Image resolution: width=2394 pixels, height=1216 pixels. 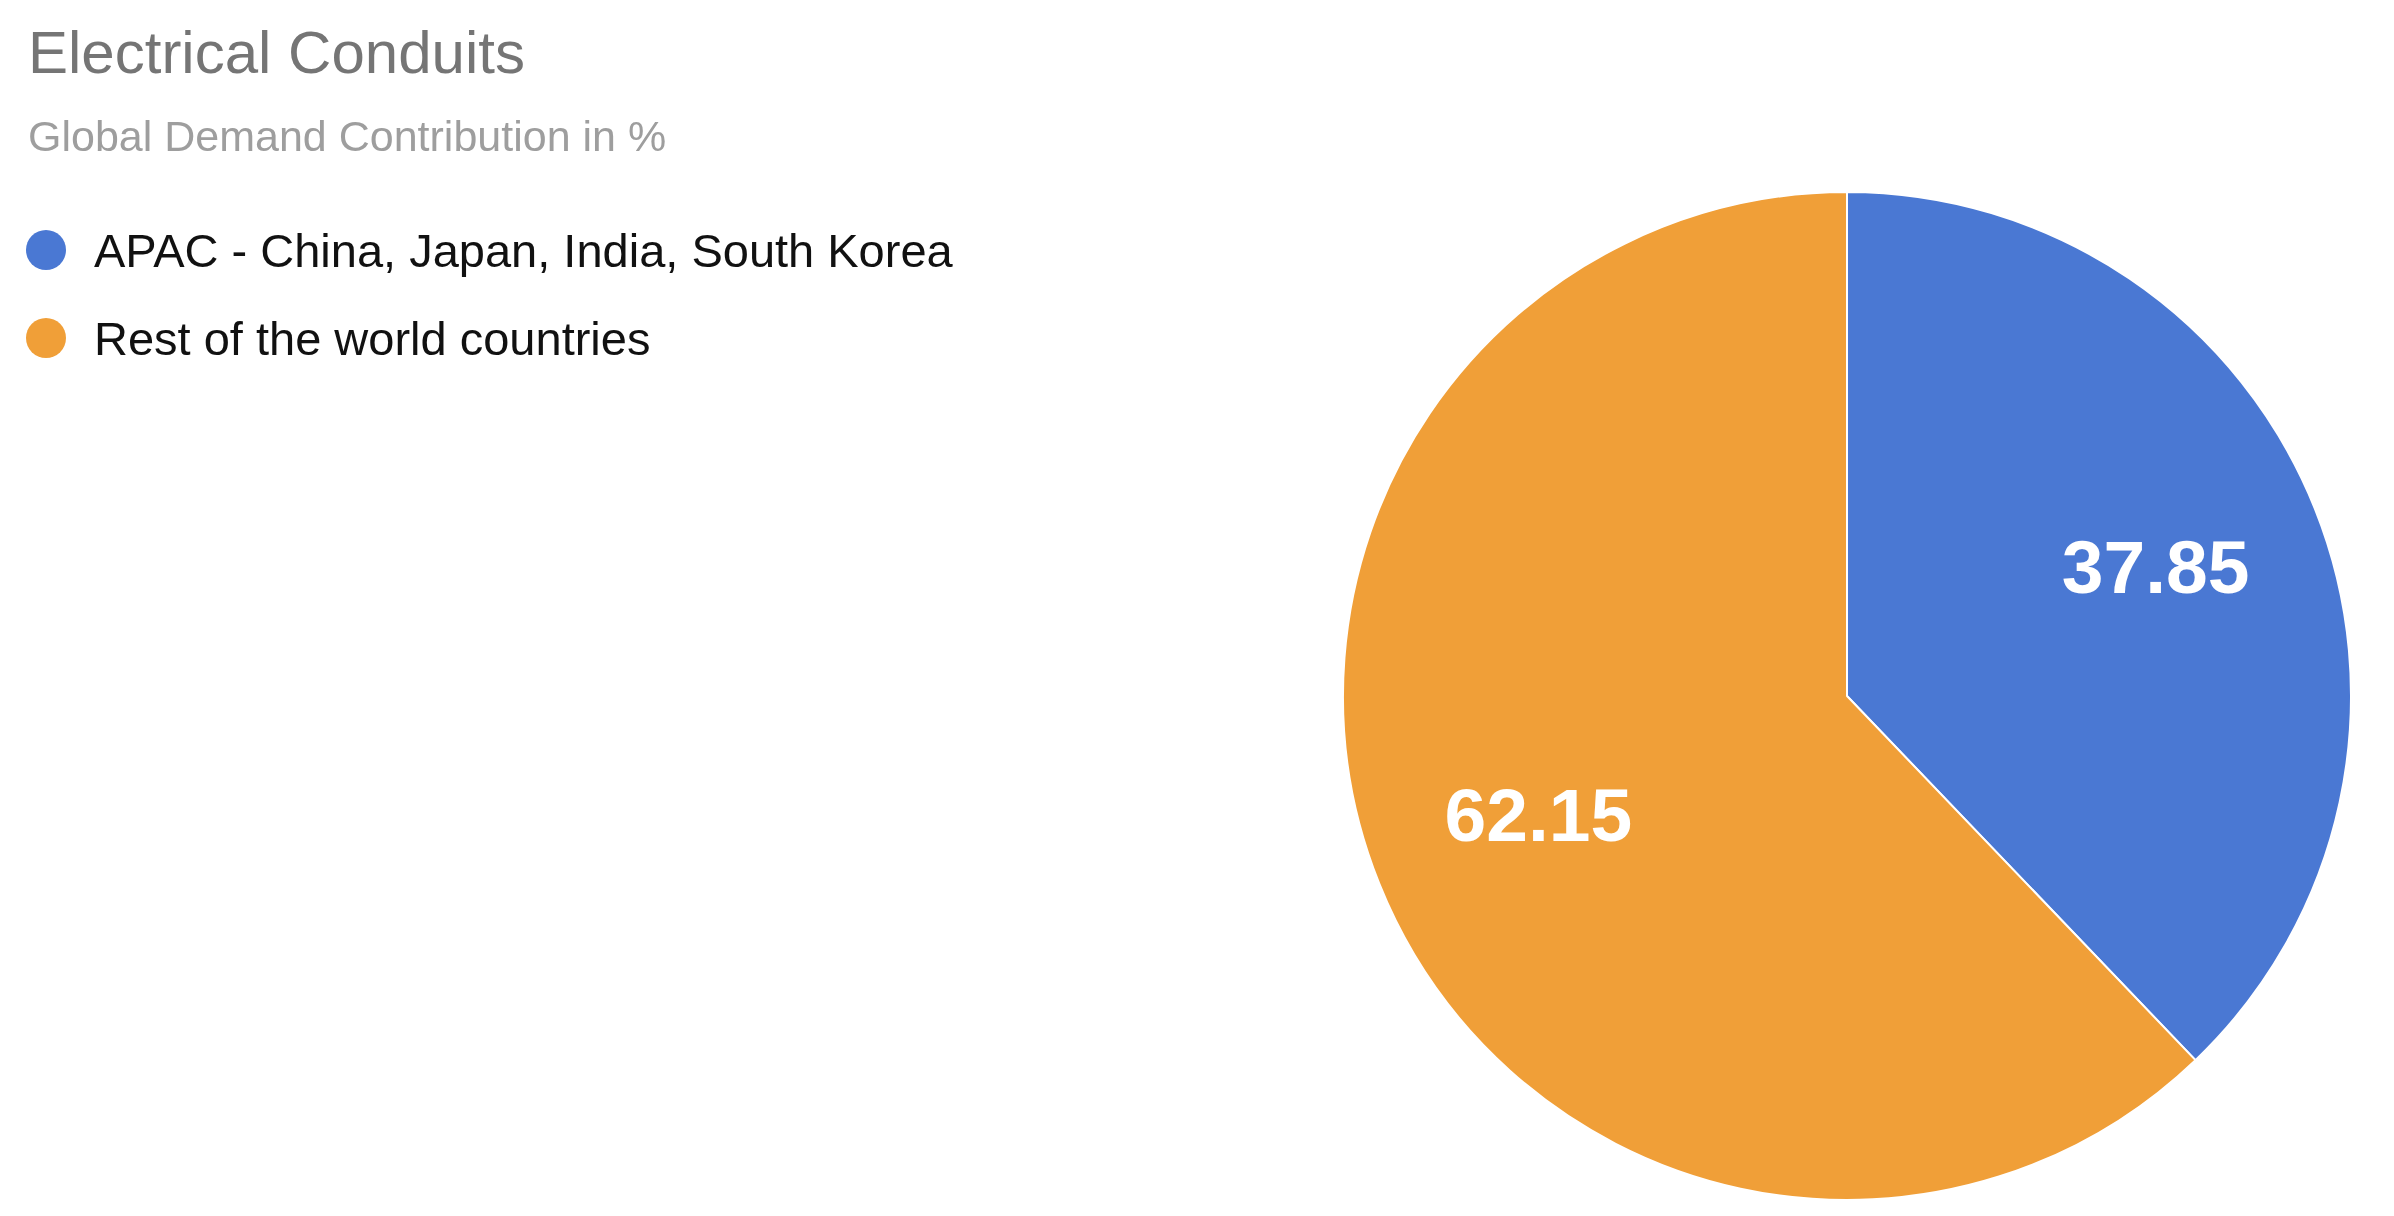 What do you see at coordinates (523, 250) in the screenshot?
I see `legend-label: APAC - China, Japan, India, South Korea` at bounding box center [523, 250].